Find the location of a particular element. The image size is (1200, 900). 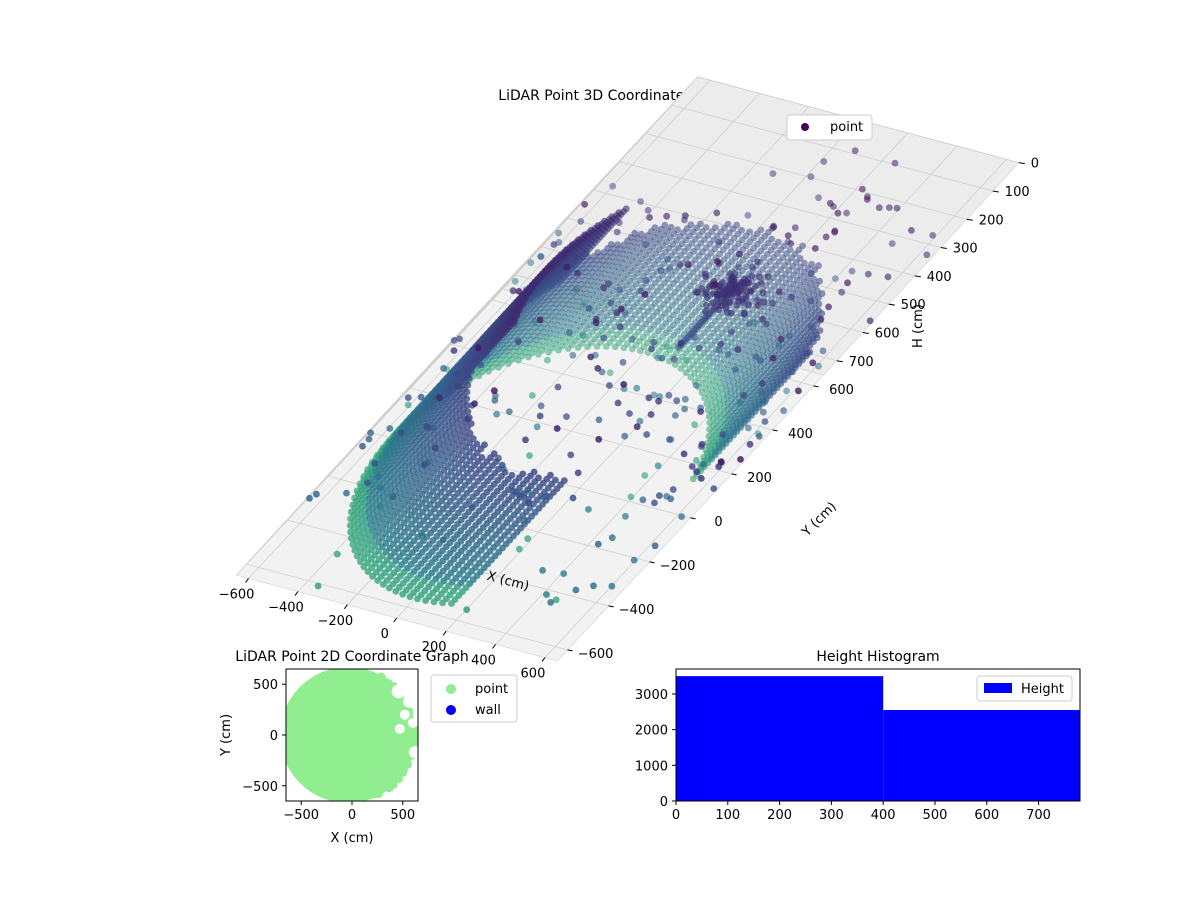

z-tick-label: 600 is located at coordinates (887, 333).